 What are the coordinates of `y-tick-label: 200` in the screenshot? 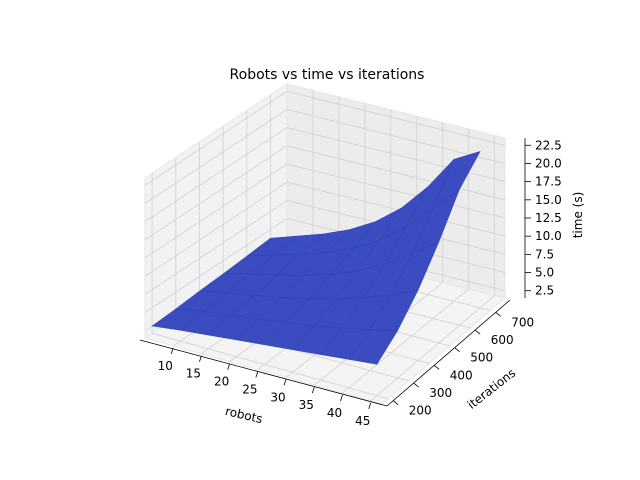 It's located at (420, 411).